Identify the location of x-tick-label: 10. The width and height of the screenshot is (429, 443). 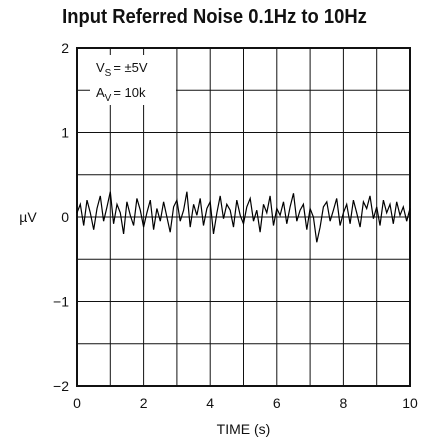
(410, 403).